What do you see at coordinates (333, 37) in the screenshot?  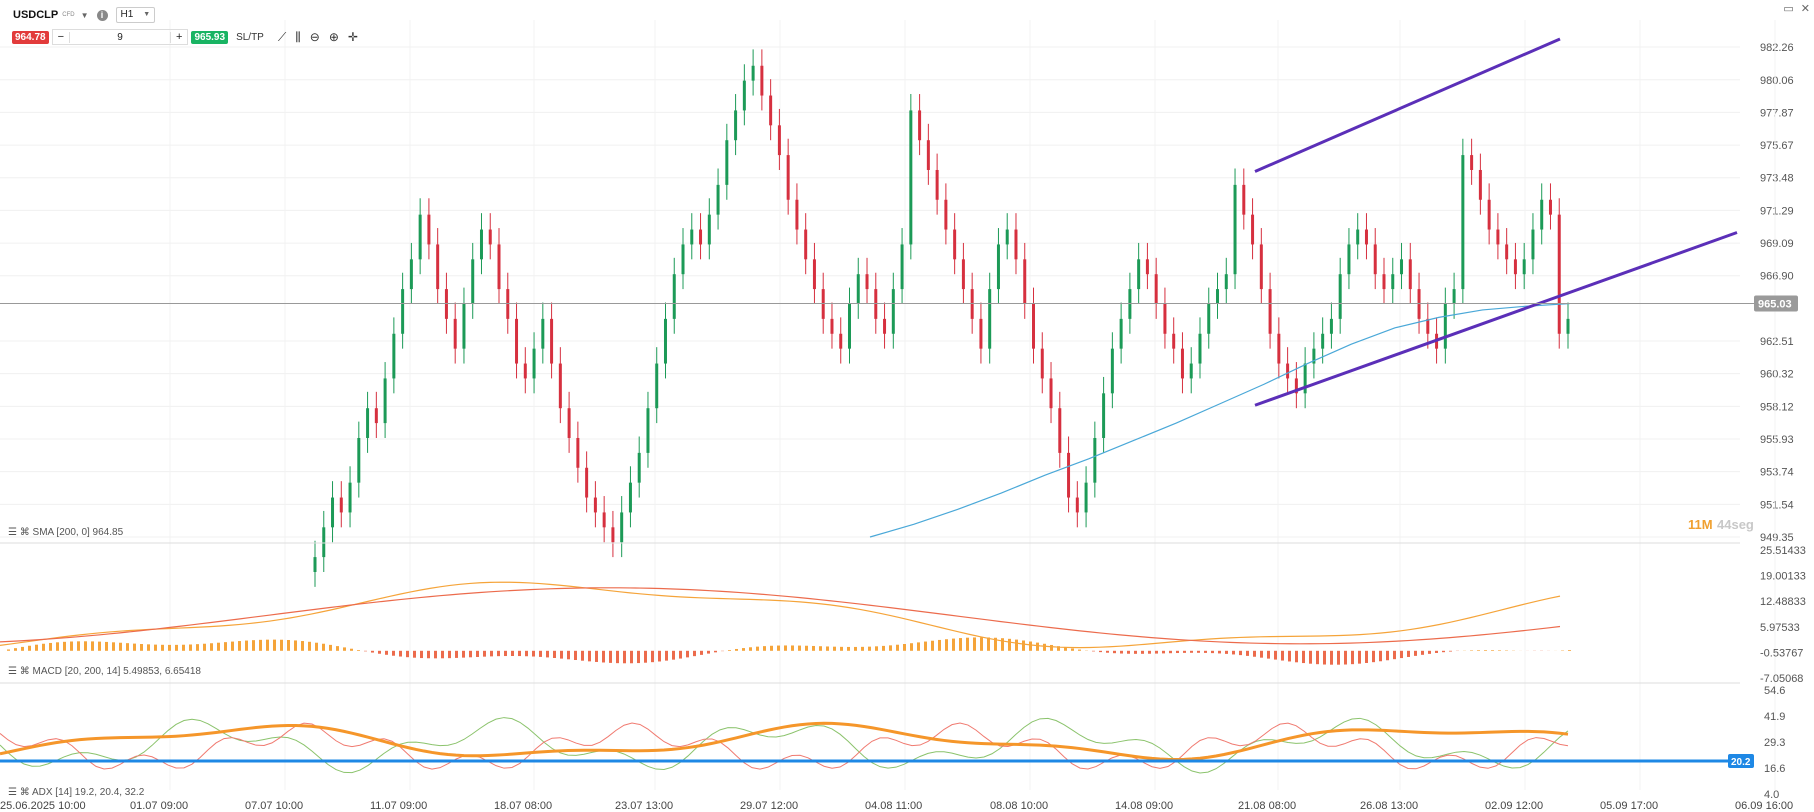 I see `zoom-in-icon: ⊕` at bounding box center [333, 37].